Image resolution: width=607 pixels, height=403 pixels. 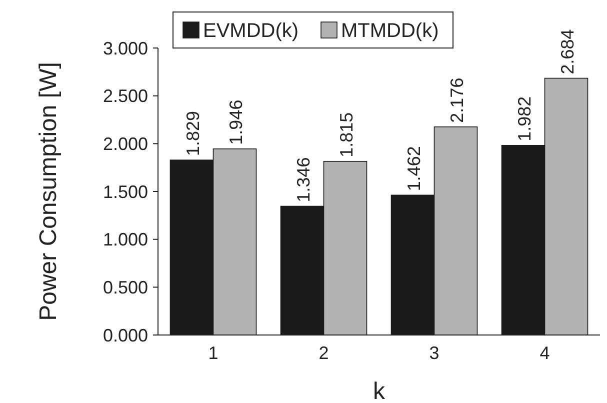 I want to click on y-tick-label: 1.500, so click(x=125, y=192).